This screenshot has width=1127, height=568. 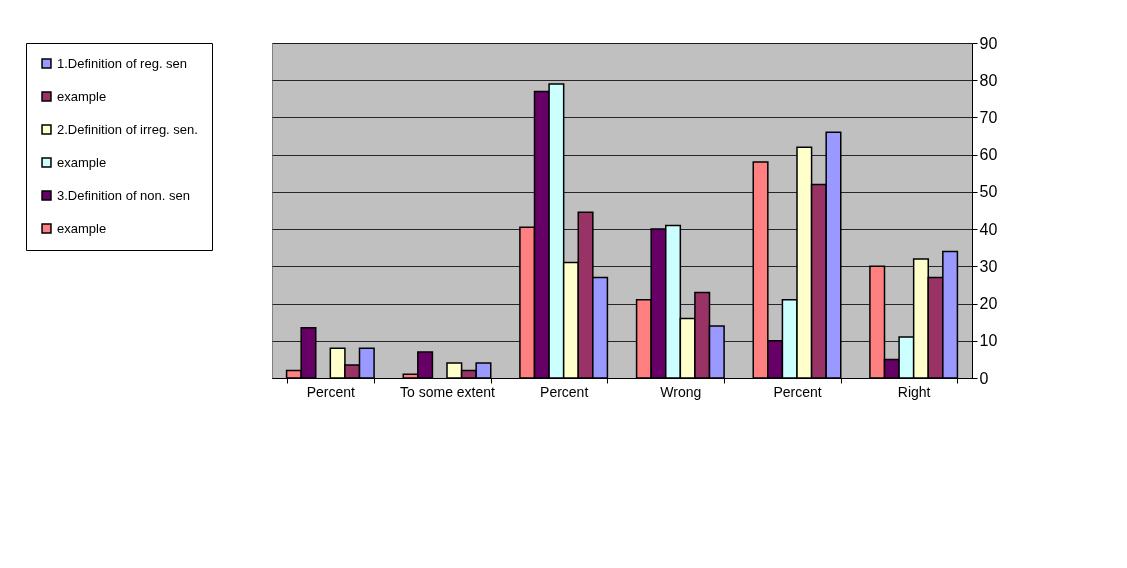 What do you see at coordinates (448, 391) in the screenshot?
I see `x-tick-label: To some extent` at bounding box center [448, 391].